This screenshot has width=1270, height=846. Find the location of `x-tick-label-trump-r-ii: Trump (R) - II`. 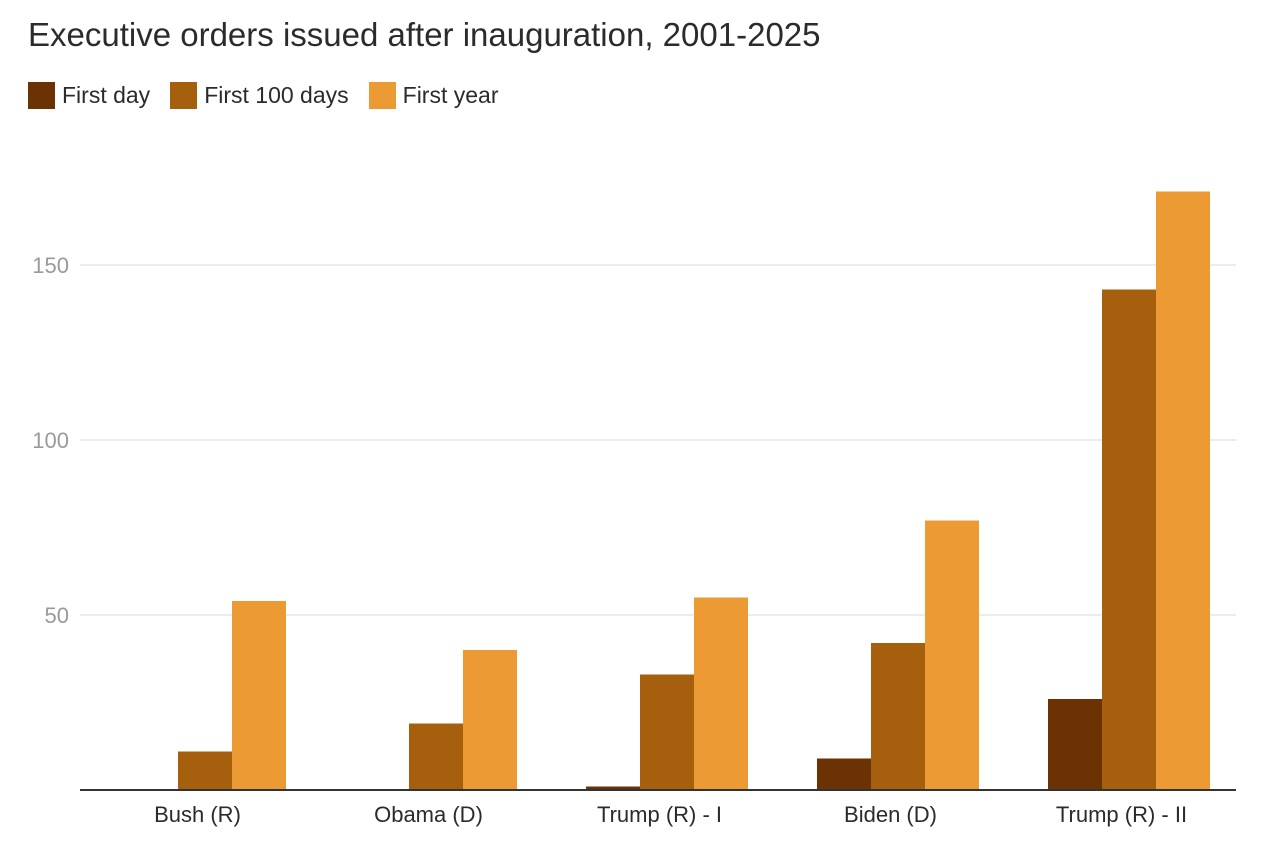

x-tick-label-trump-r-ii: Trump (R) - II is located at coordinates (1121, 814).